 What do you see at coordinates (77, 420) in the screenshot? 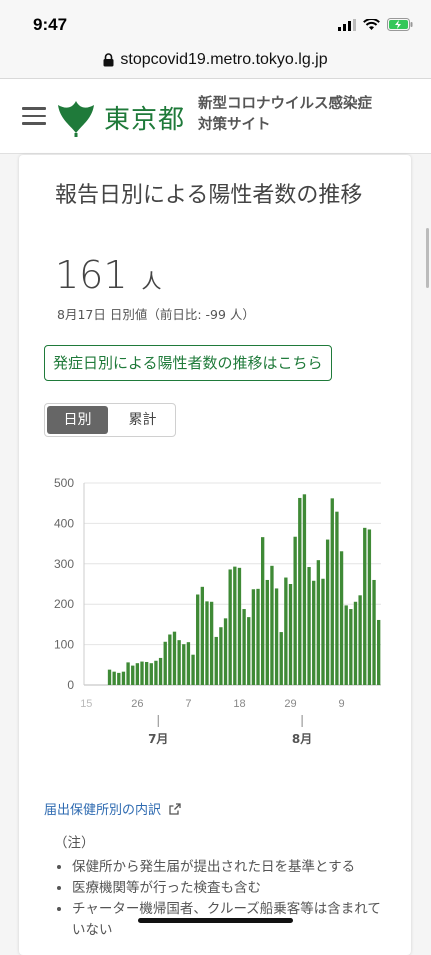
I see `toggle-daily: 日別` at bounding box center [77, 420].